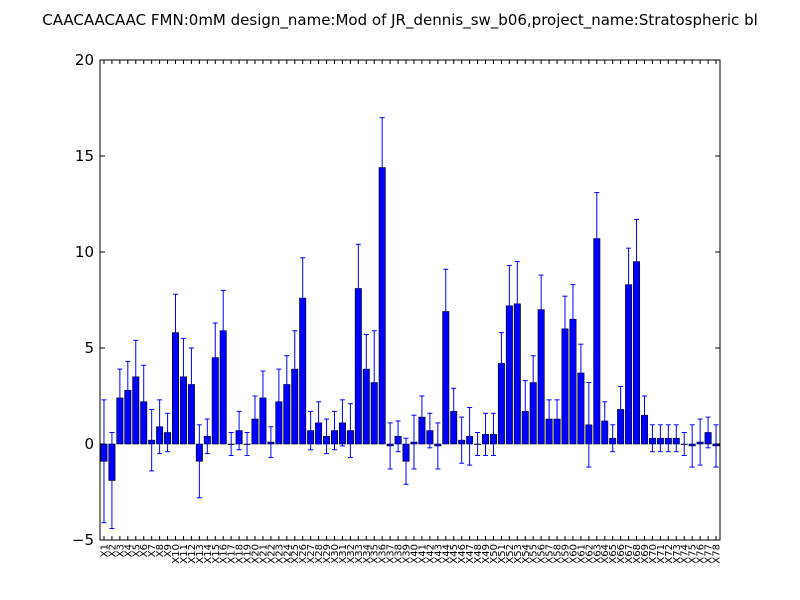  What do you see at coordinates (248, 554) in the screenshot?
I see `x-tick-label: X19` at bounding box center [248, 554].